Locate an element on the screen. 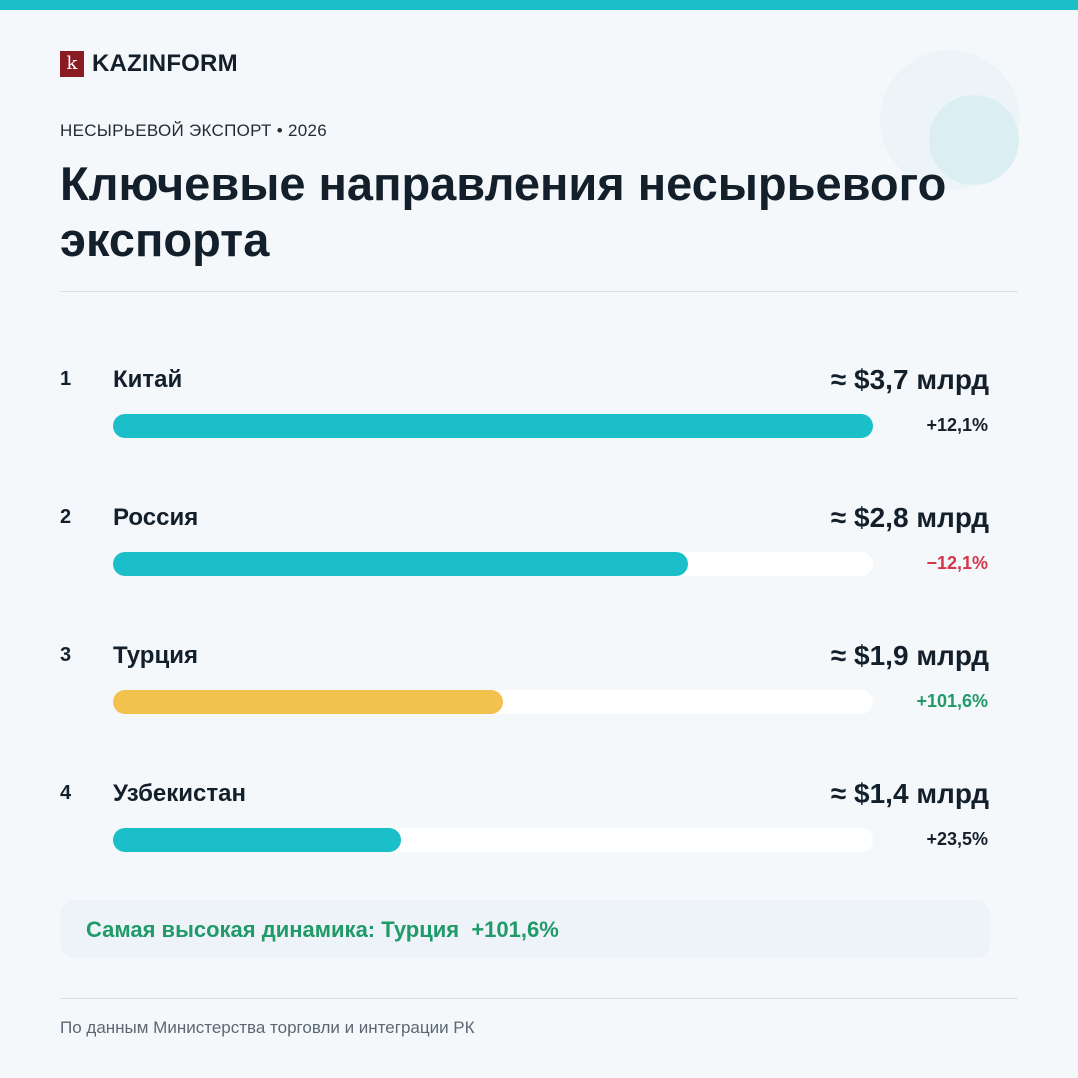  category-label: Россия is located at coordinates (156, 517).